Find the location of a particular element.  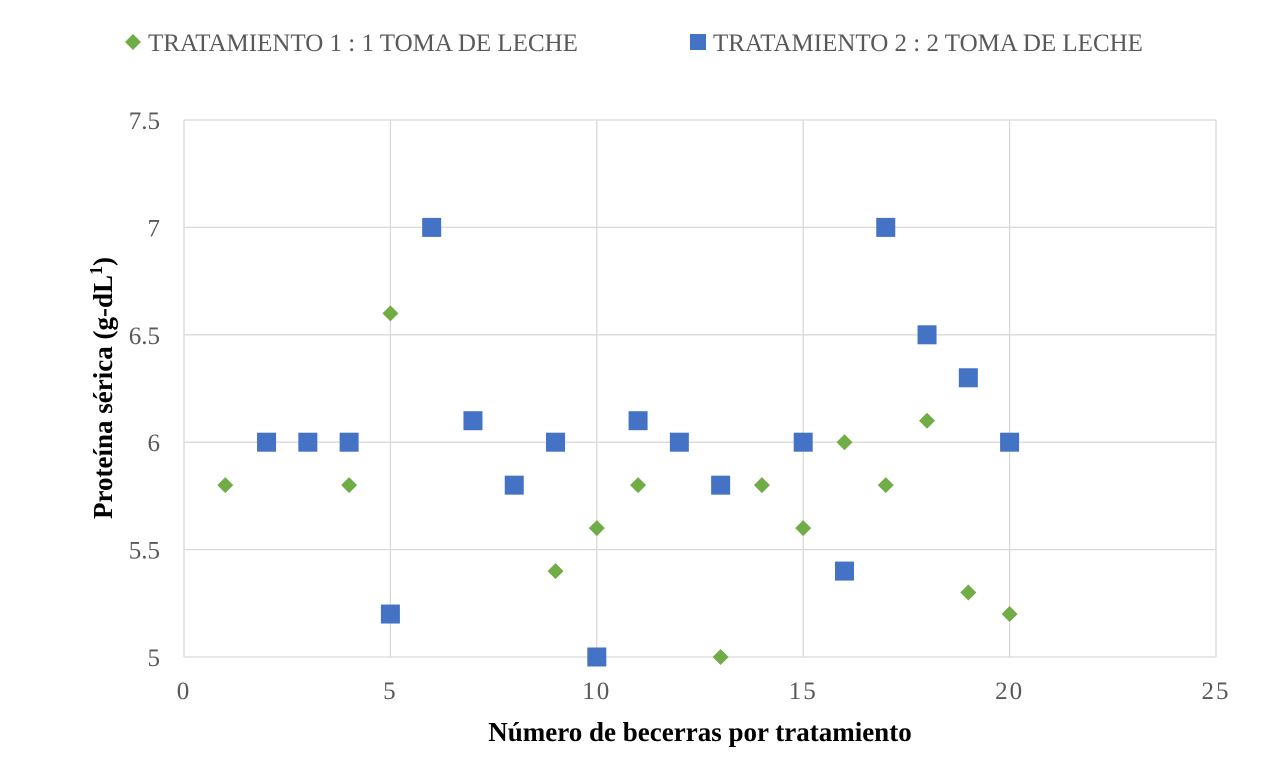

x-tick-label: 0 is located at coordinates (184, 691).